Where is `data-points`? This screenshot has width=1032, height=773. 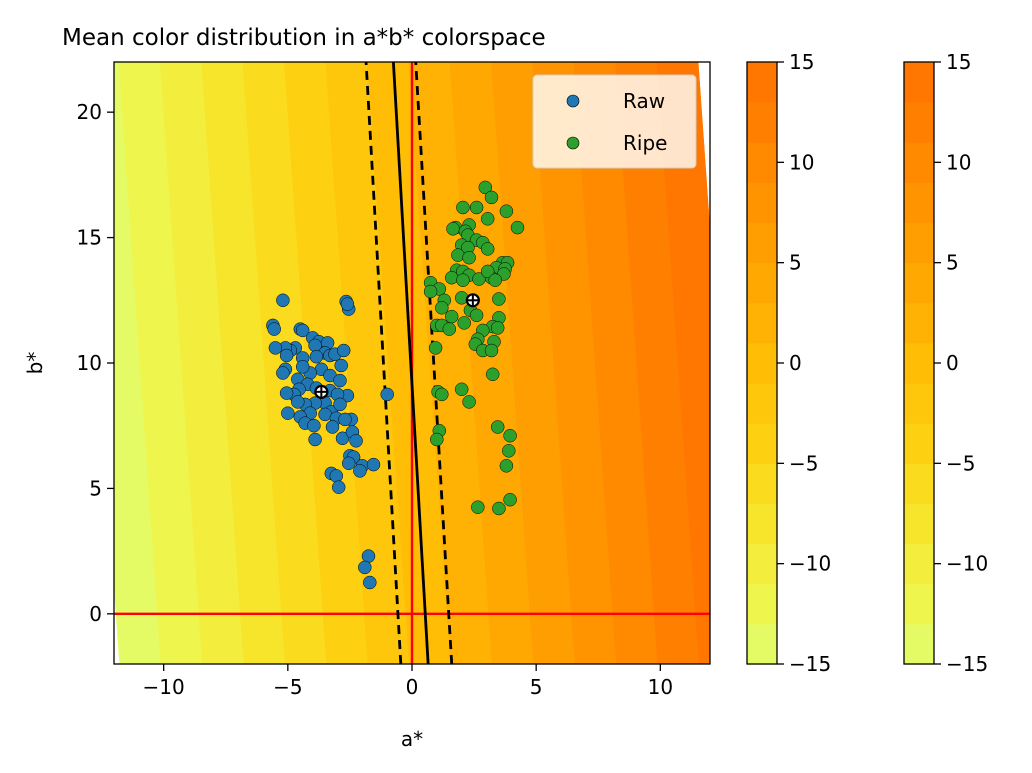 data-points is located at coordinates (395, 385).